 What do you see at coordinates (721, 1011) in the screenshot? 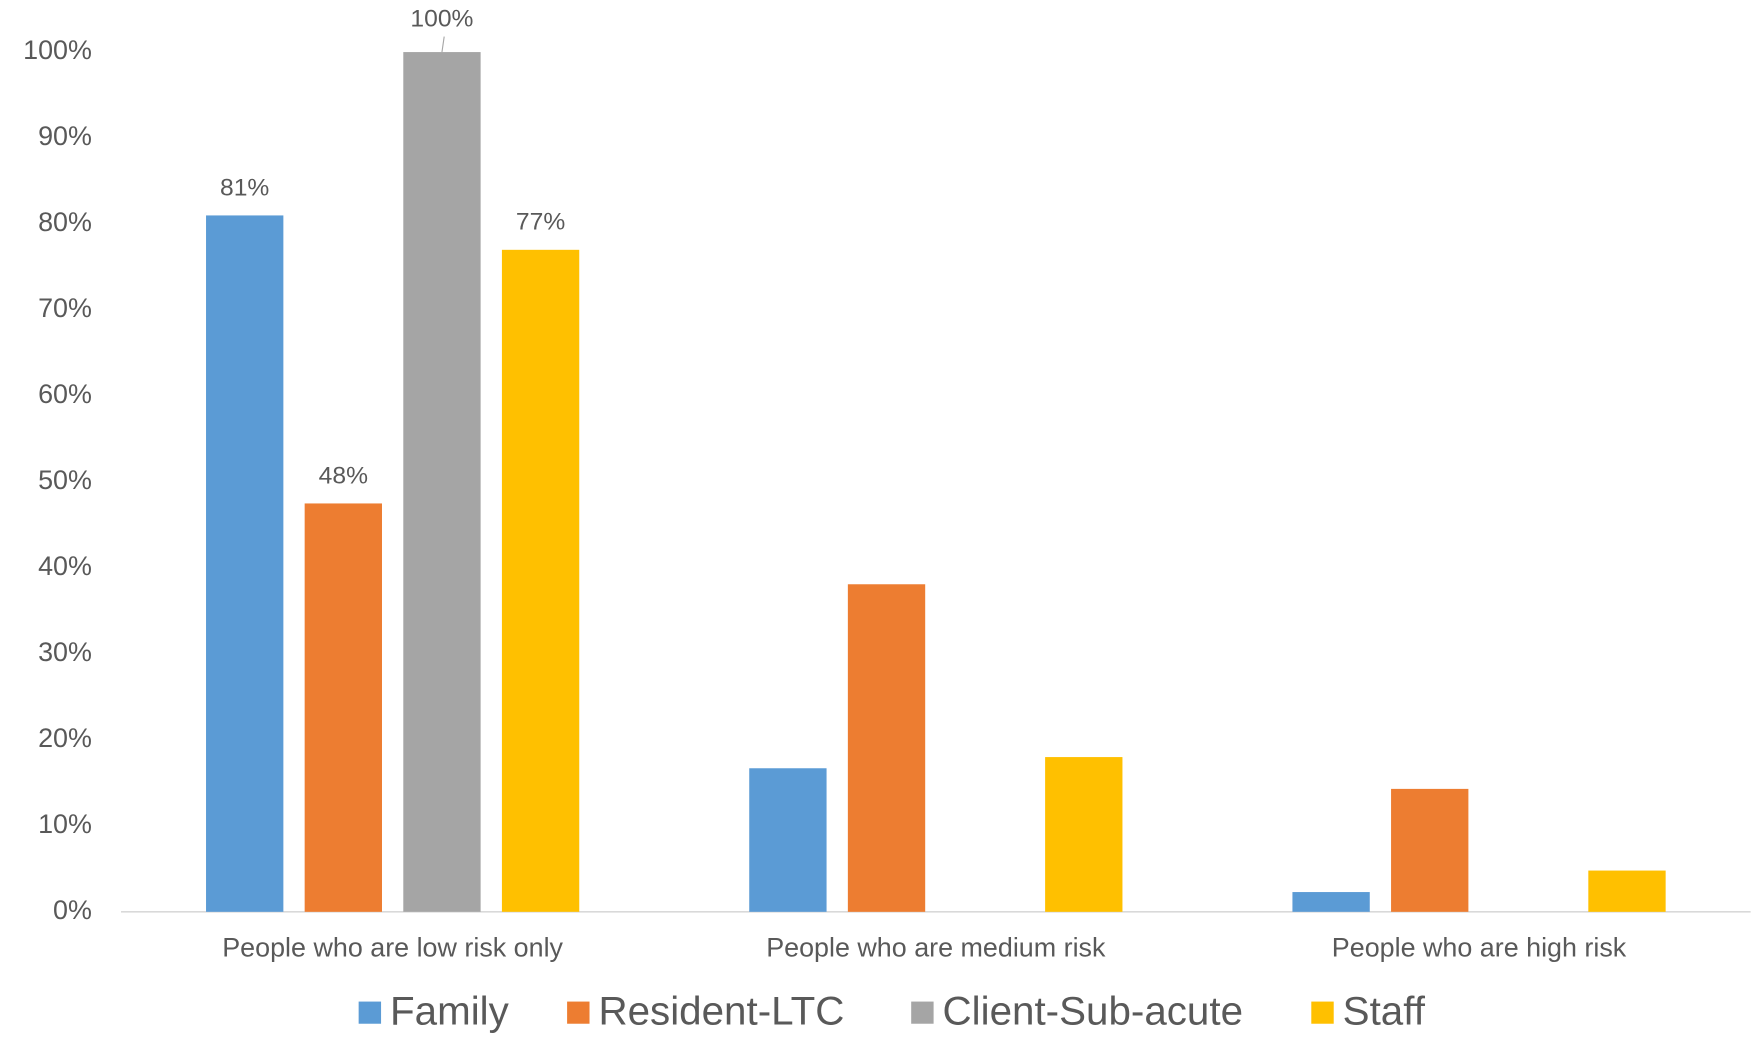
I see `legend-label: Resident-LTC` at bounding box center [721, 1011].